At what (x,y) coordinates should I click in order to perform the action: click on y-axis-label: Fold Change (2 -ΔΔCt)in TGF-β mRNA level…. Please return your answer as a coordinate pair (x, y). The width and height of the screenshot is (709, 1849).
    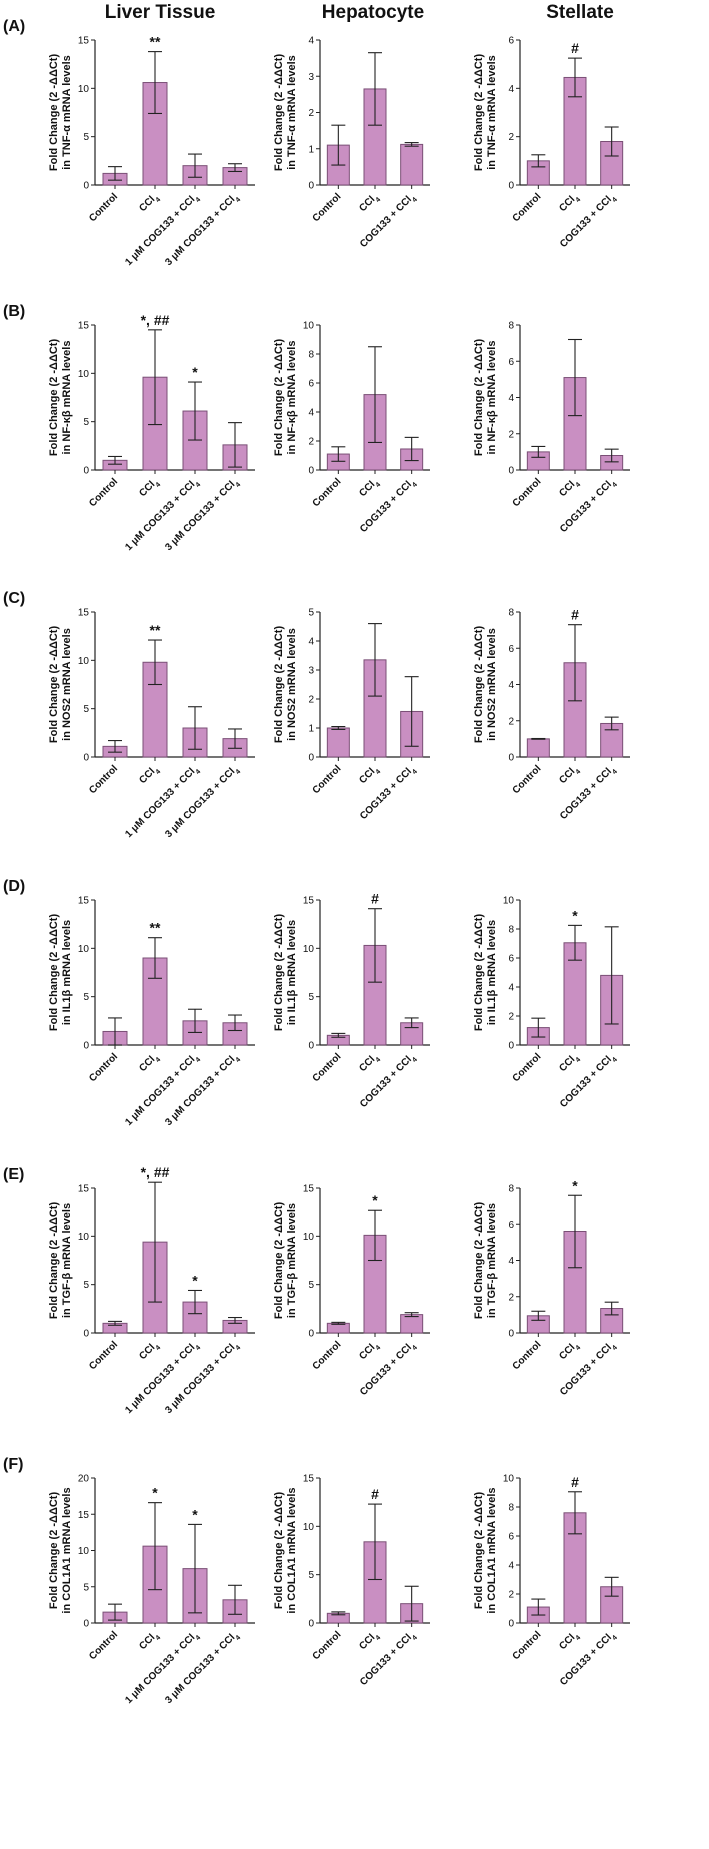
    Looking at the image, I should click on (485, 1261).